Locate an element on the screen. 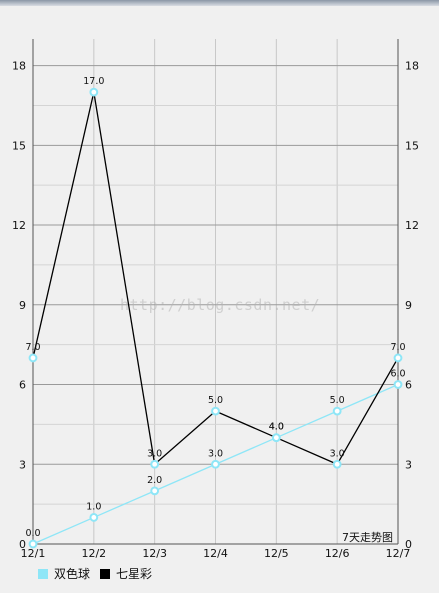 This screenshot has width=439, height=593. y-tick-label-left: 0 is located at coordinates (22, 544).